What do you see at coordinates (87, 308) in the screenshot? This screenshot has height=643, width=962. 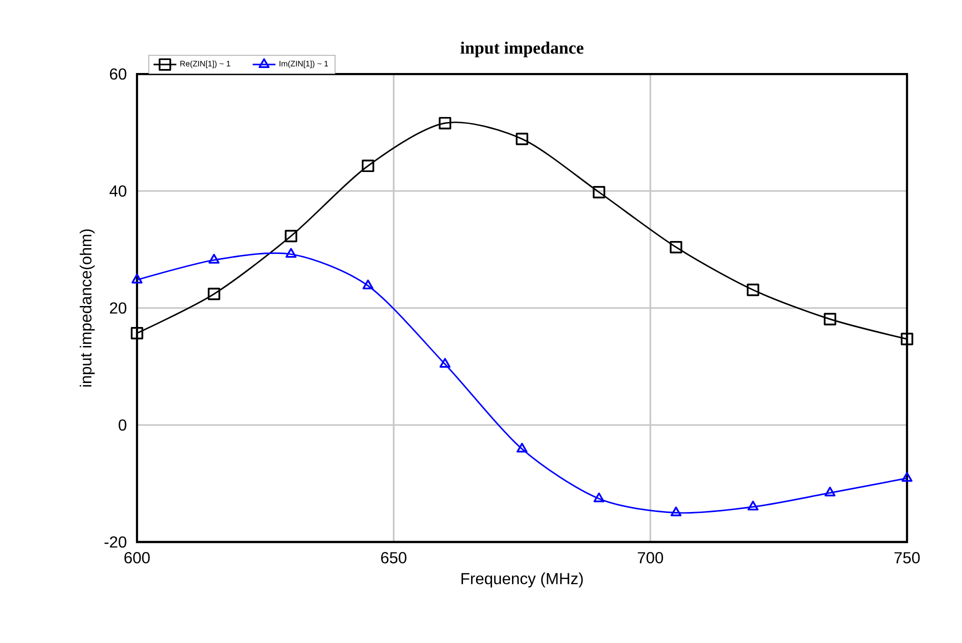 I see `y-axis-title: input impedance(ohm)` at bounding box center [87, 308].